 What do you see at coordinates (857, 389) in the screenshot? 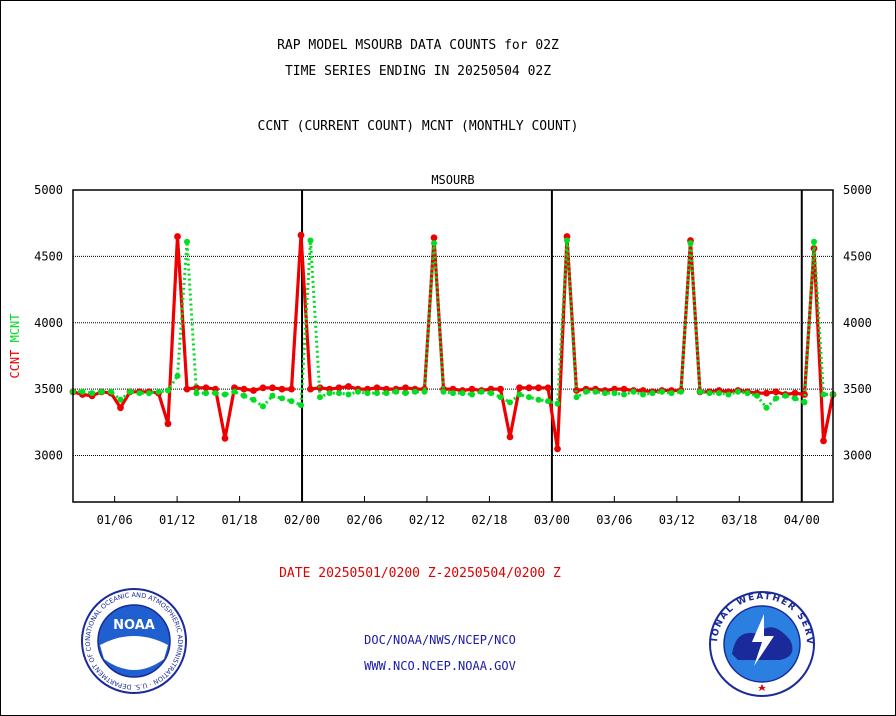
I see `y-tick-label-right: 3500` at bounding box center [857, 389].